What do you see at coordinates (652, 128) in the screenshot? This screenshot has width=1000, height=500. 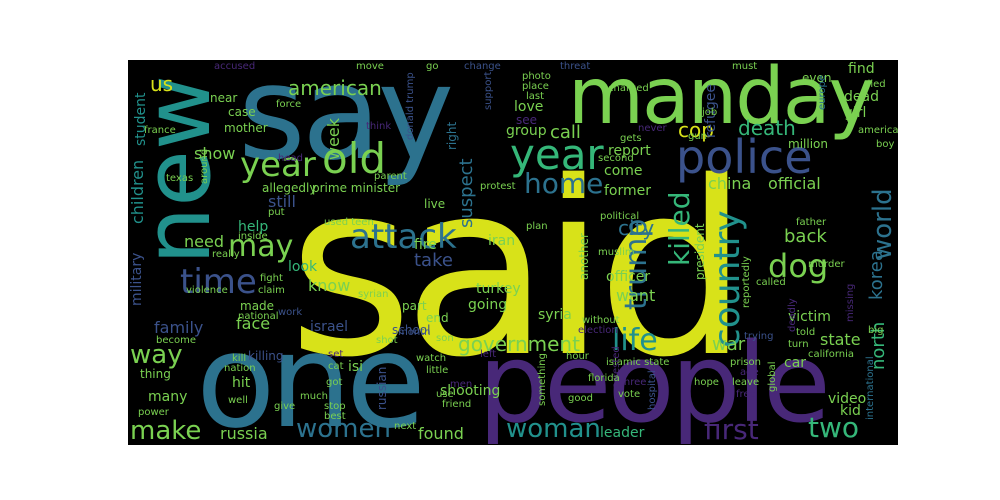 I see `word-never: never` at bounding box center [652, 128].